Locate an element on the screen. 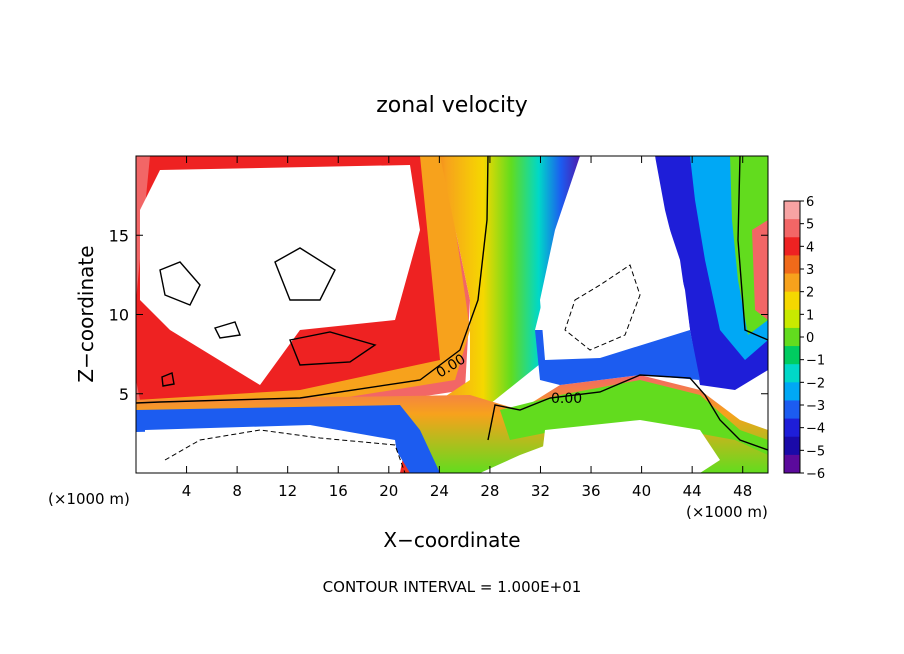 The image size is (904, 654). zero-contour-column is located at coordinates (312, 279).